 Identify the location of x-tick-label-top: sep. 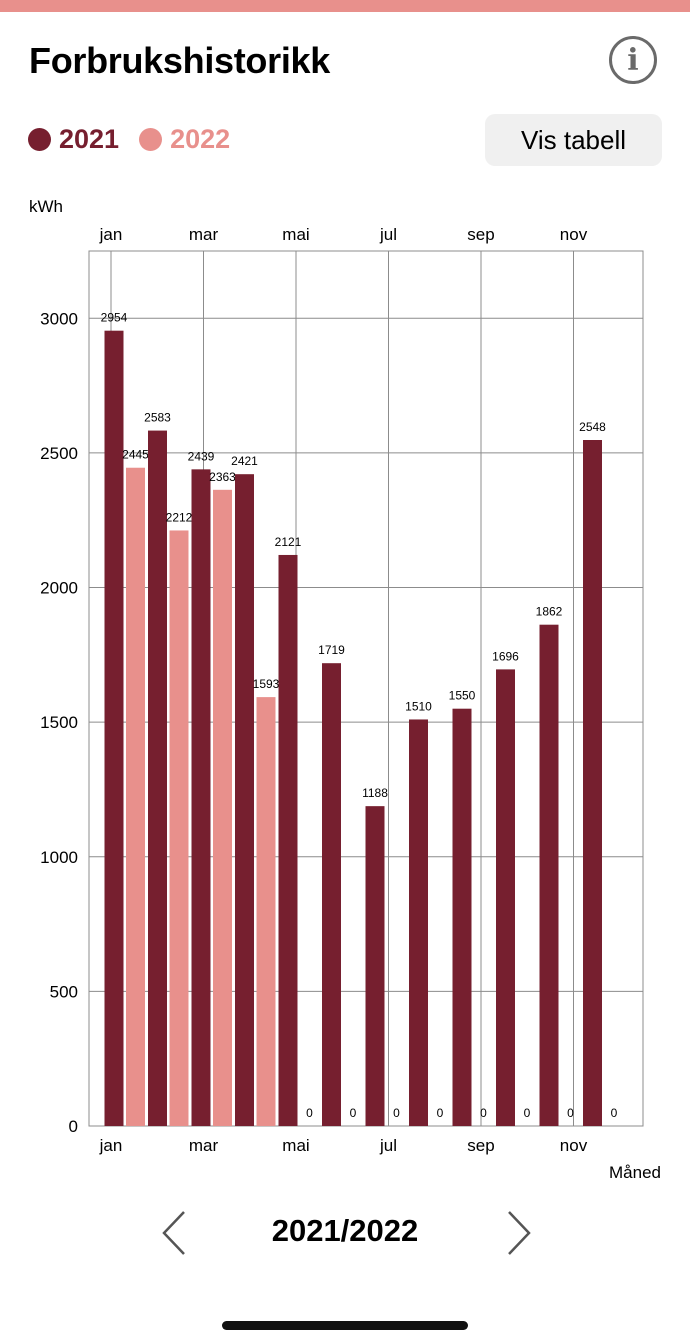
(480, 234).